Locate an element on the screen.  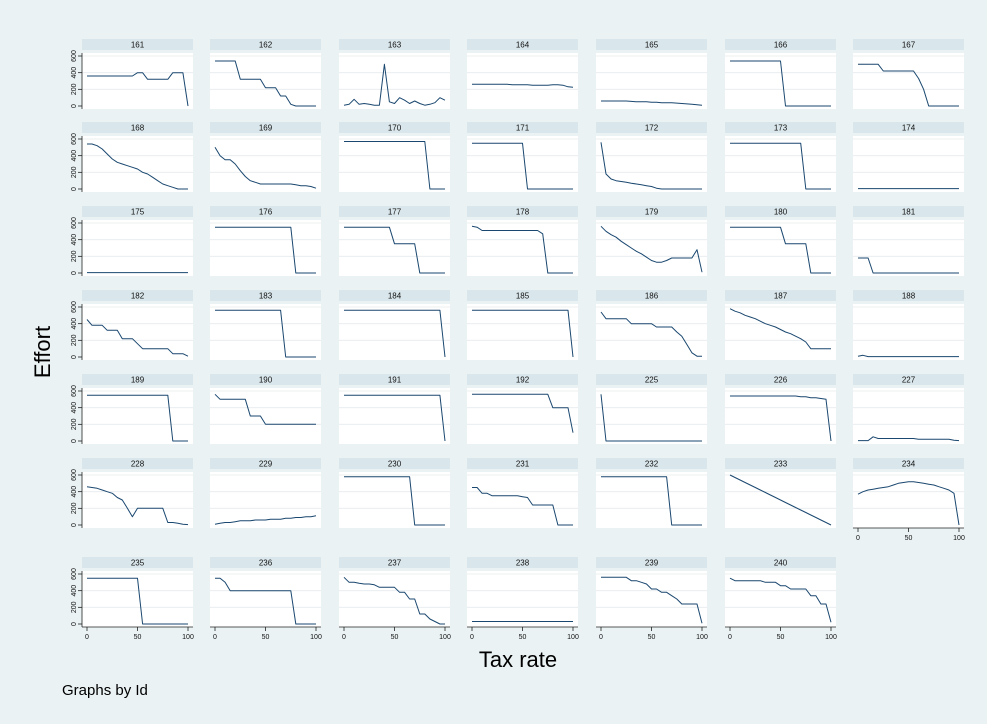
panel-label: 161 is located at coordinates (138, 45).